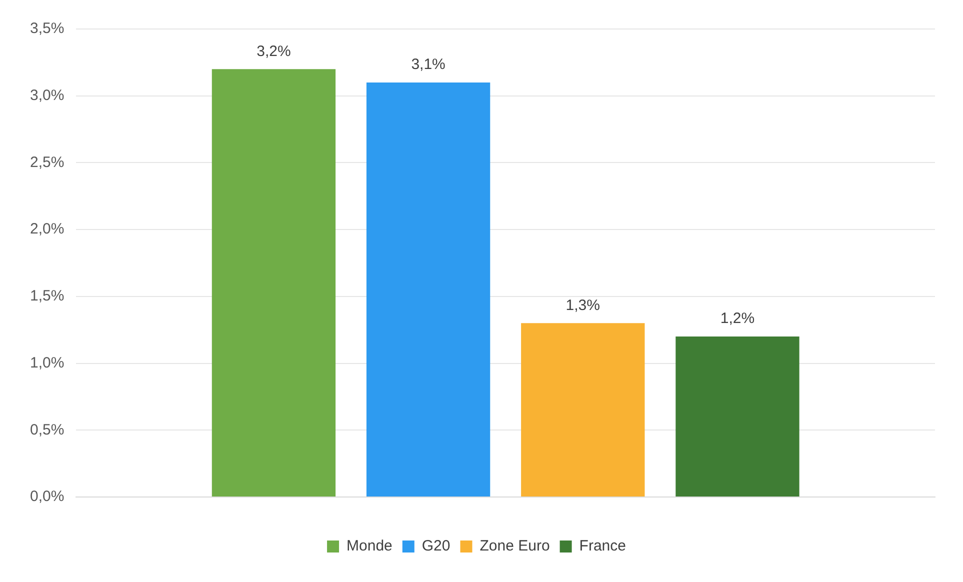  I want to click on y-tick-label: 1,0%, so click(47, 363).